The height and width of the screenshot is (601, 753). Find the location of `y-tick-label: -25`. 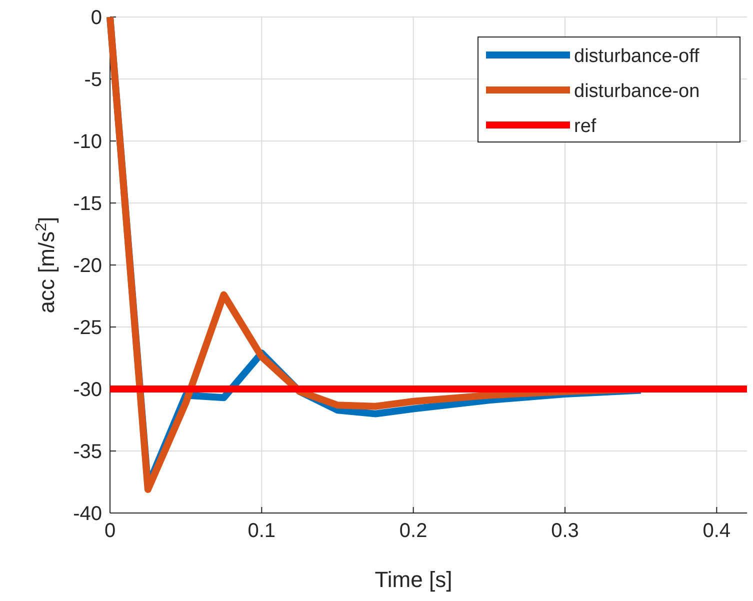

y-tick-label: -25 is located at coordinates (87, 328).